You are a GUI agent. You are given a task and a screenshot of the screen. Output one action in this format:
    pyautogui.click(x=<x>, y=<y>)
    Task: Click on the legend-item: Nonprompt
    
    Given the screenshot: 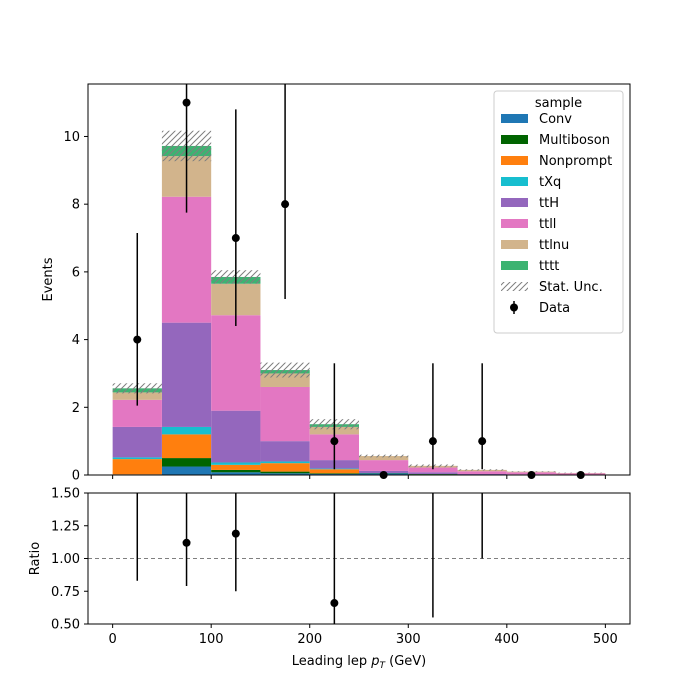 What is the action you would take?
    pyautogui.click(x=556, y=161)
    